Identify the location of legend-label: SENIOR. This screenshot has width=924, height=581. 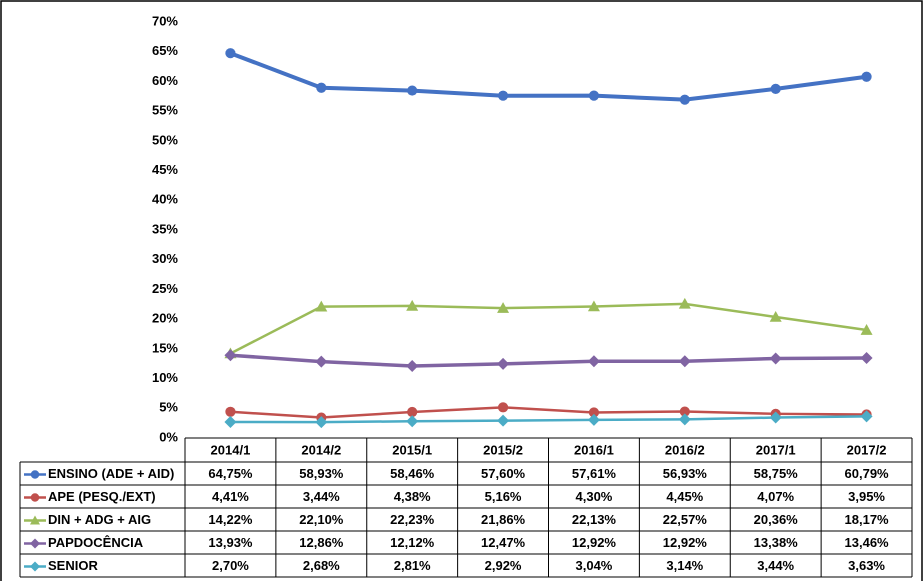
(73, 565).